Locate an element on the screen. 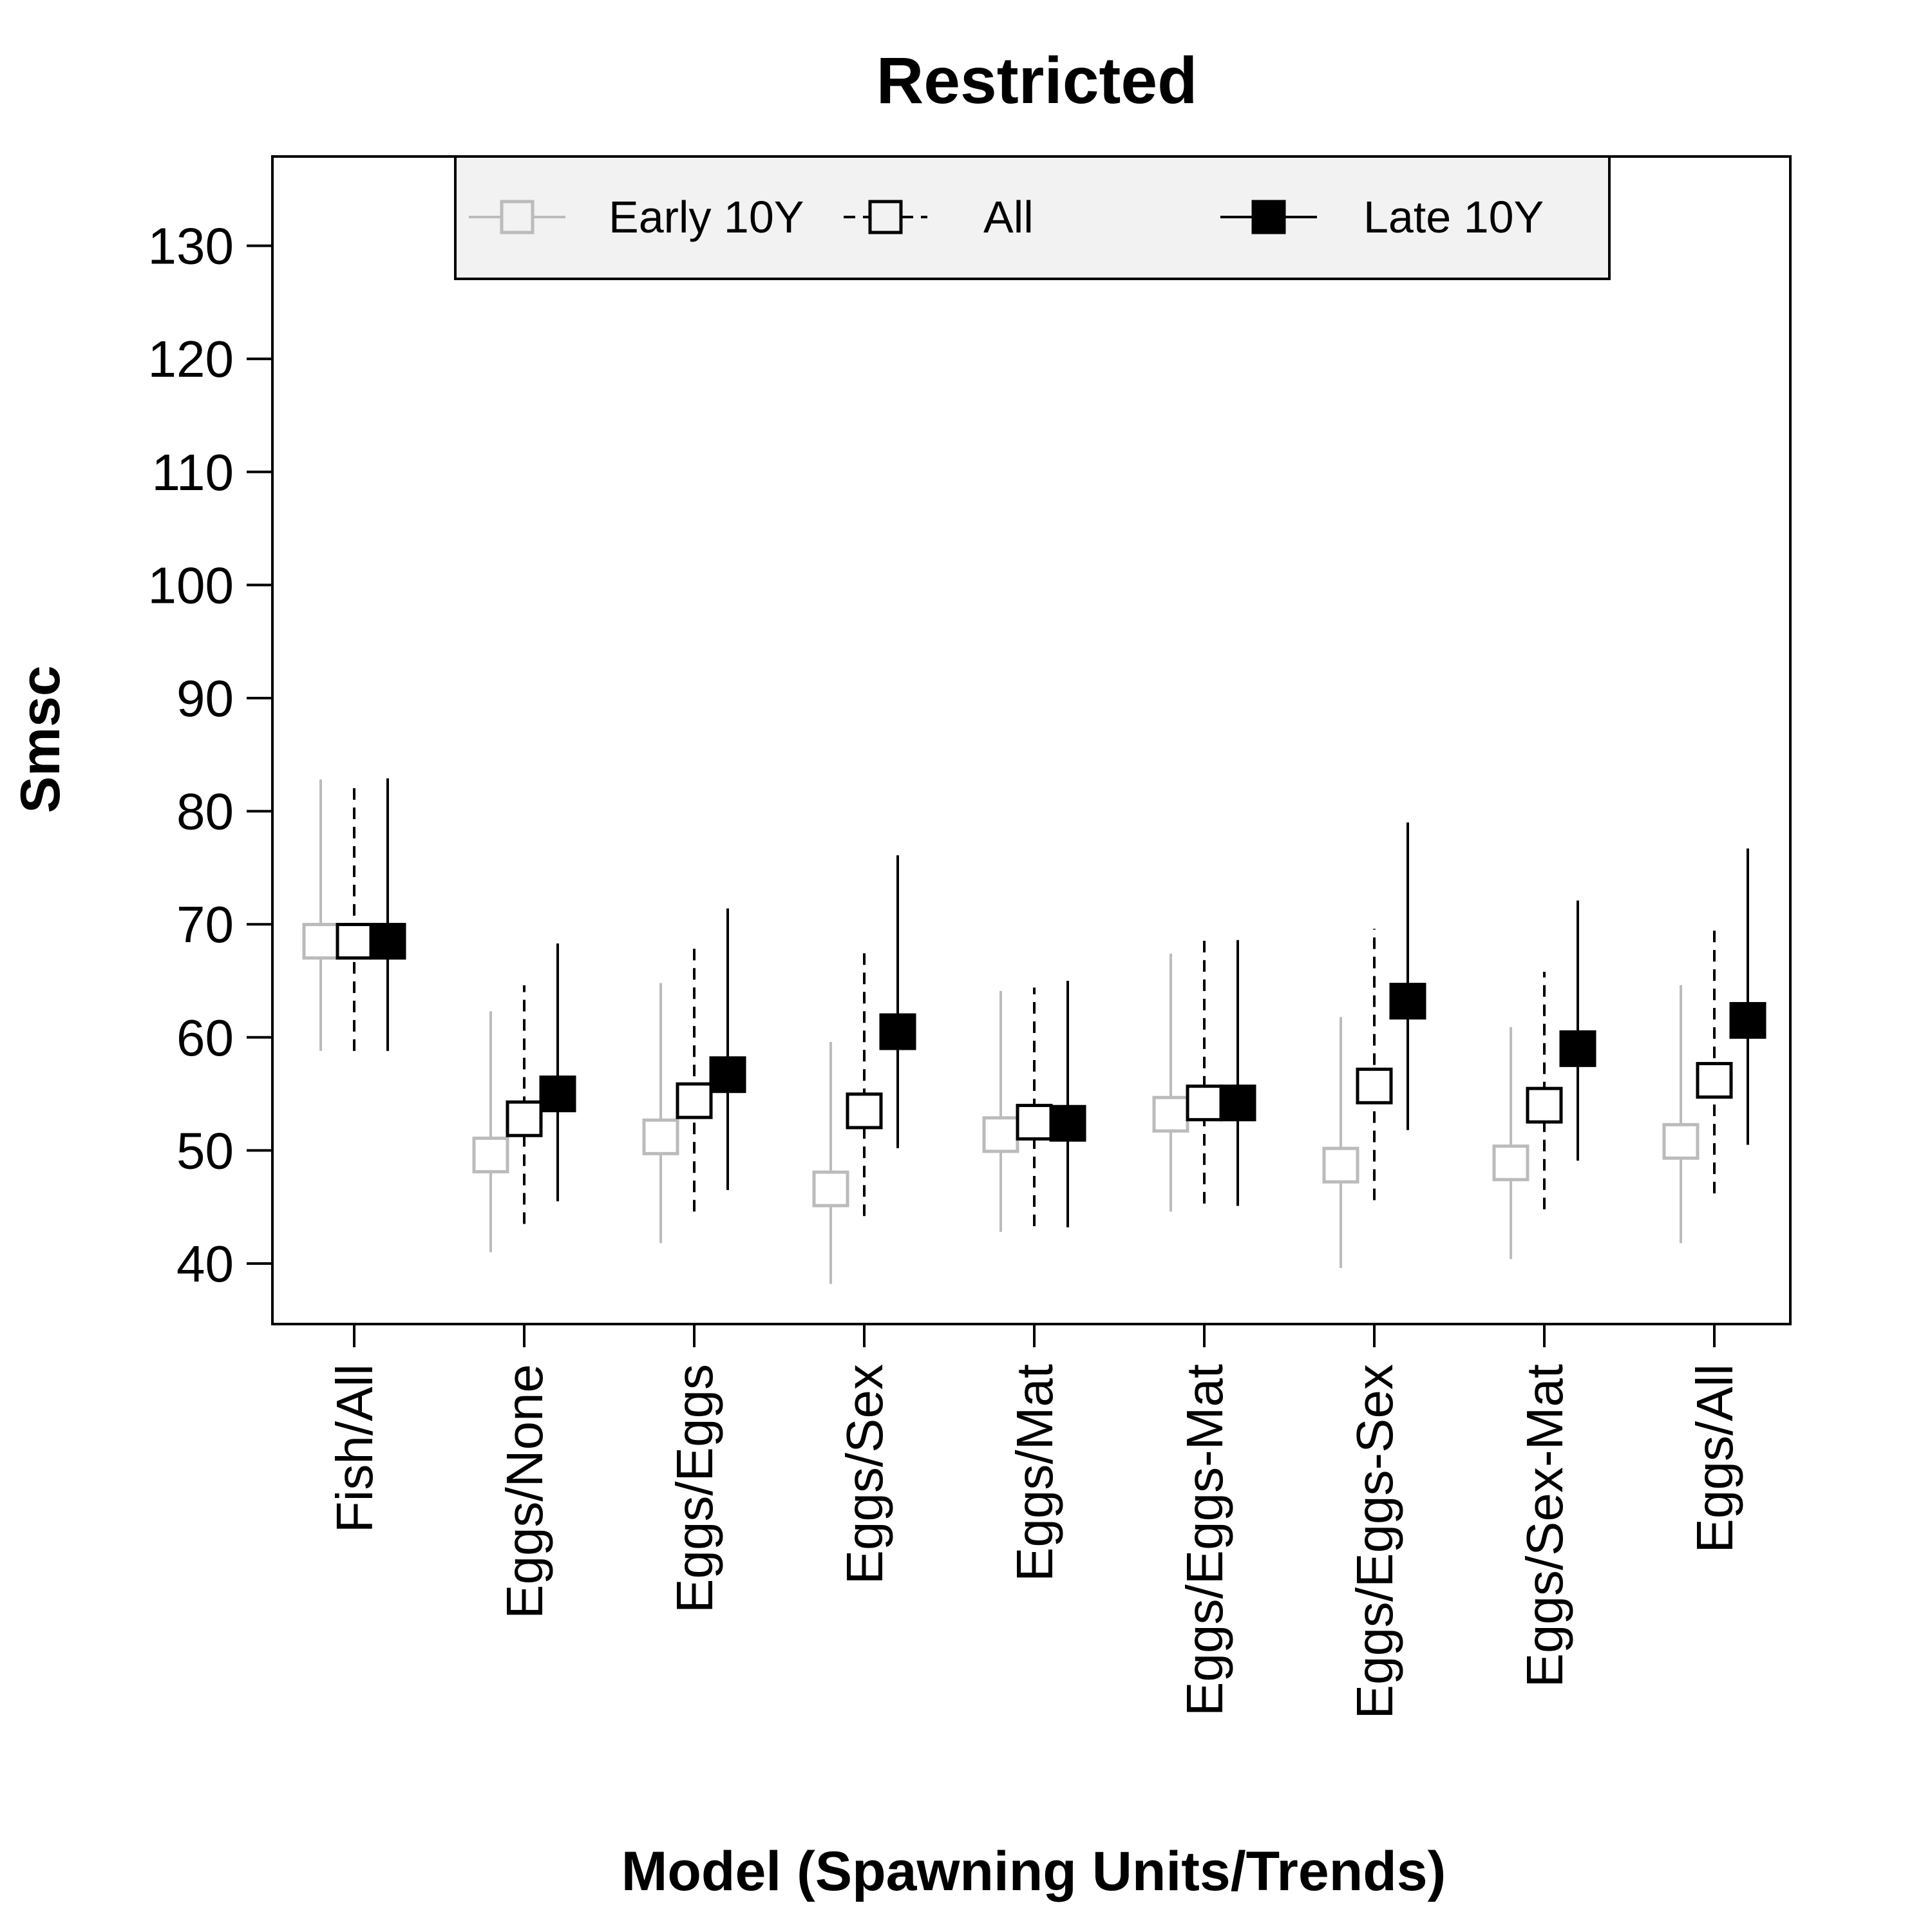 This screenshot has width=1932, height=1932. legend-entry: Late 10Y is located at coordinates (1382, 217).